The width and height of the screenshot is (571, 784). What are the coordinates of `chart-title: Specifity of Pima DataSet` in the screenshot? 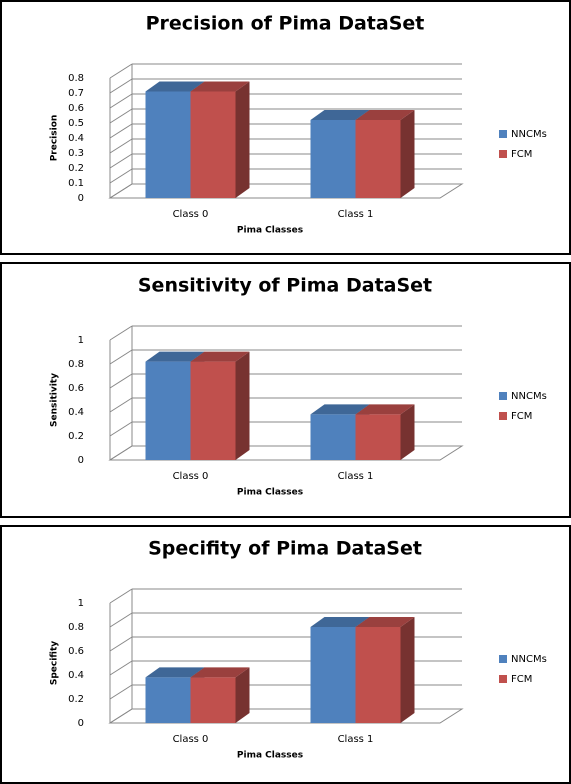 It's located at (285, 549).